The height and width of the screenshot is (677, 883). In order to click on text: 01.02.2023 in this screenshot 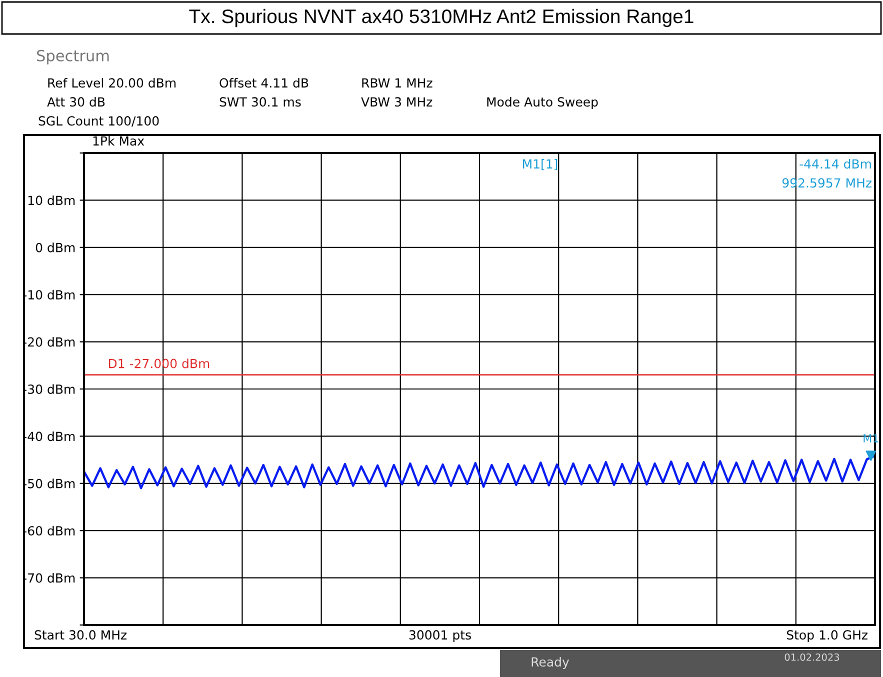, I will do `click(812, 657)`.